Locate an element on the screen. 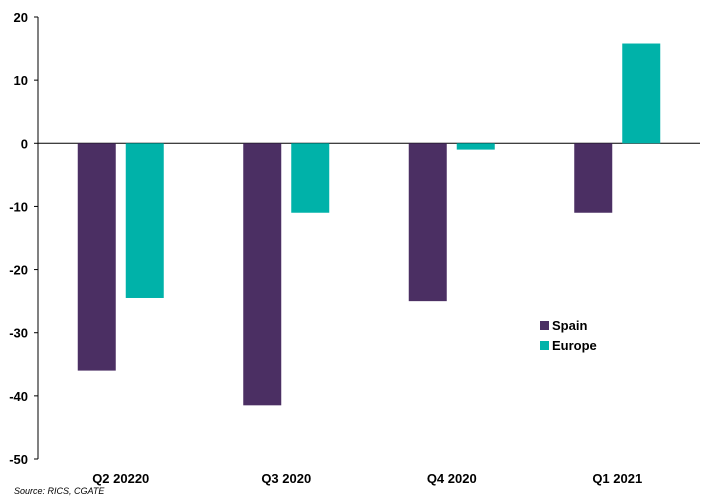 This screenshot has height=497, width=703. y-tick-label: 0 is located at coordinates (24, 143).